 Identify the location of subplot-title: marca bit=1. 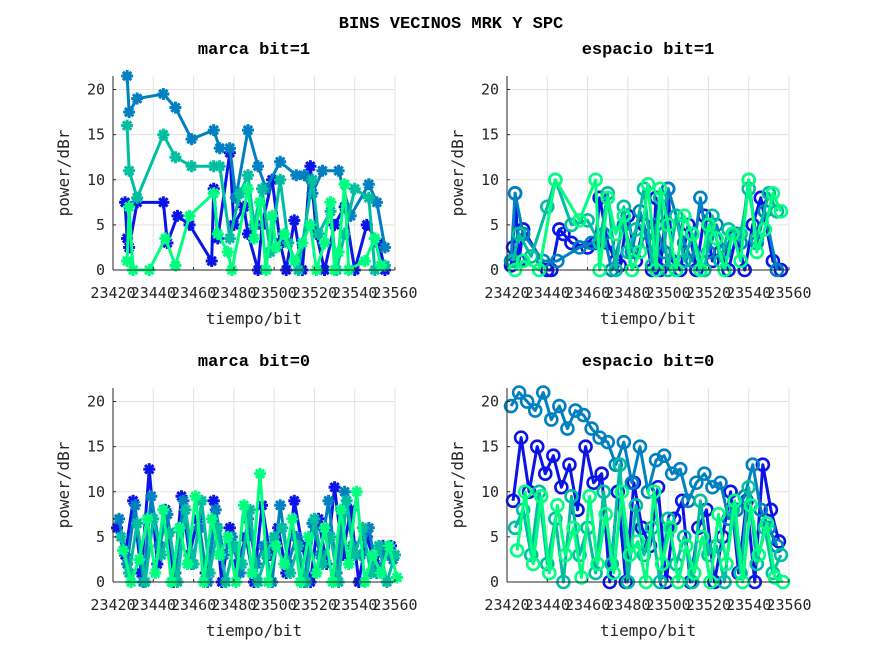
(254, 50).